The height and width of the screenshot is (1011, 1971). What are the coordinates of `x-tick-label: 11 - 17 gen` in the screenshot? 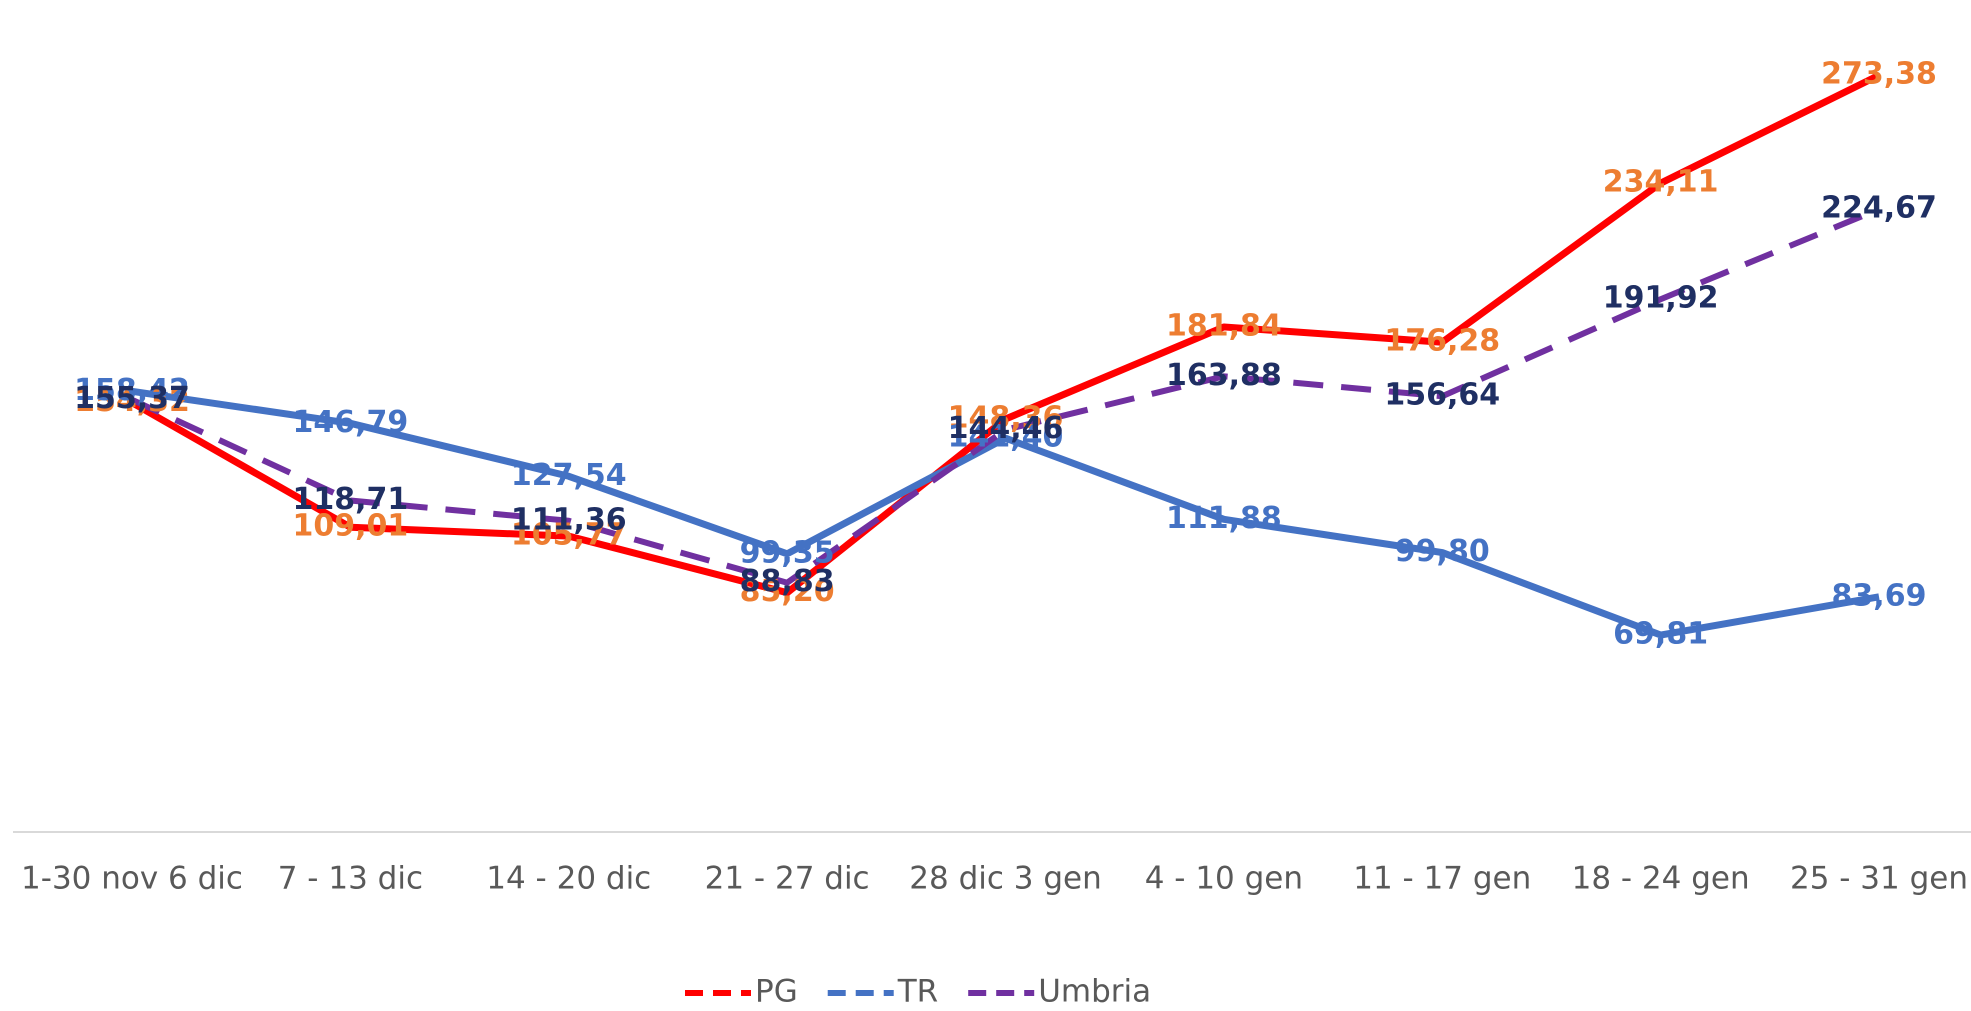 It's located at (1442, 879).